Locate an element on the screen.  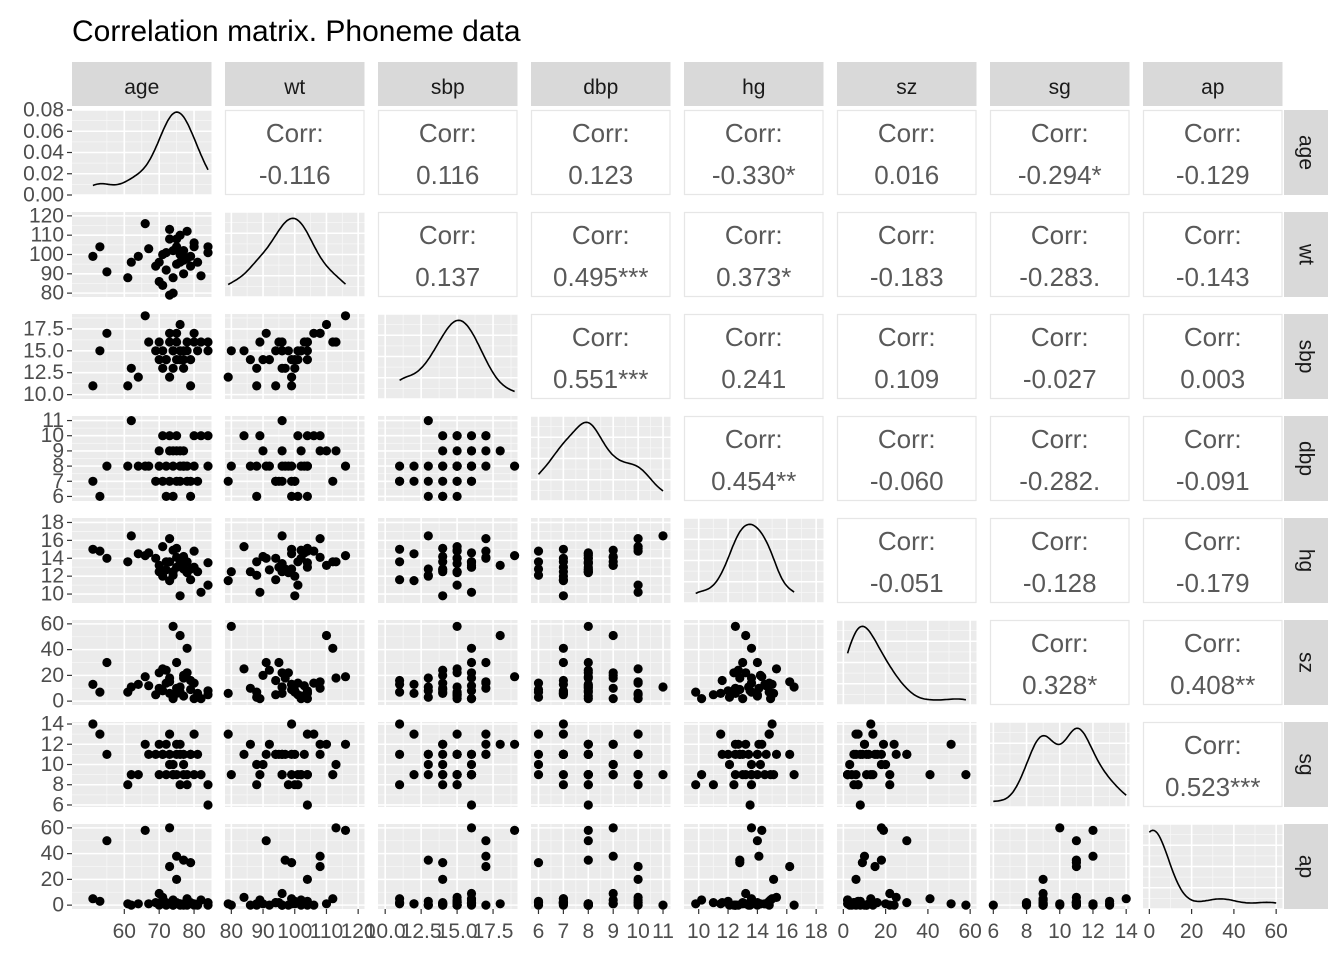
panel-sg-sg is located at coordinates (1060, 764).